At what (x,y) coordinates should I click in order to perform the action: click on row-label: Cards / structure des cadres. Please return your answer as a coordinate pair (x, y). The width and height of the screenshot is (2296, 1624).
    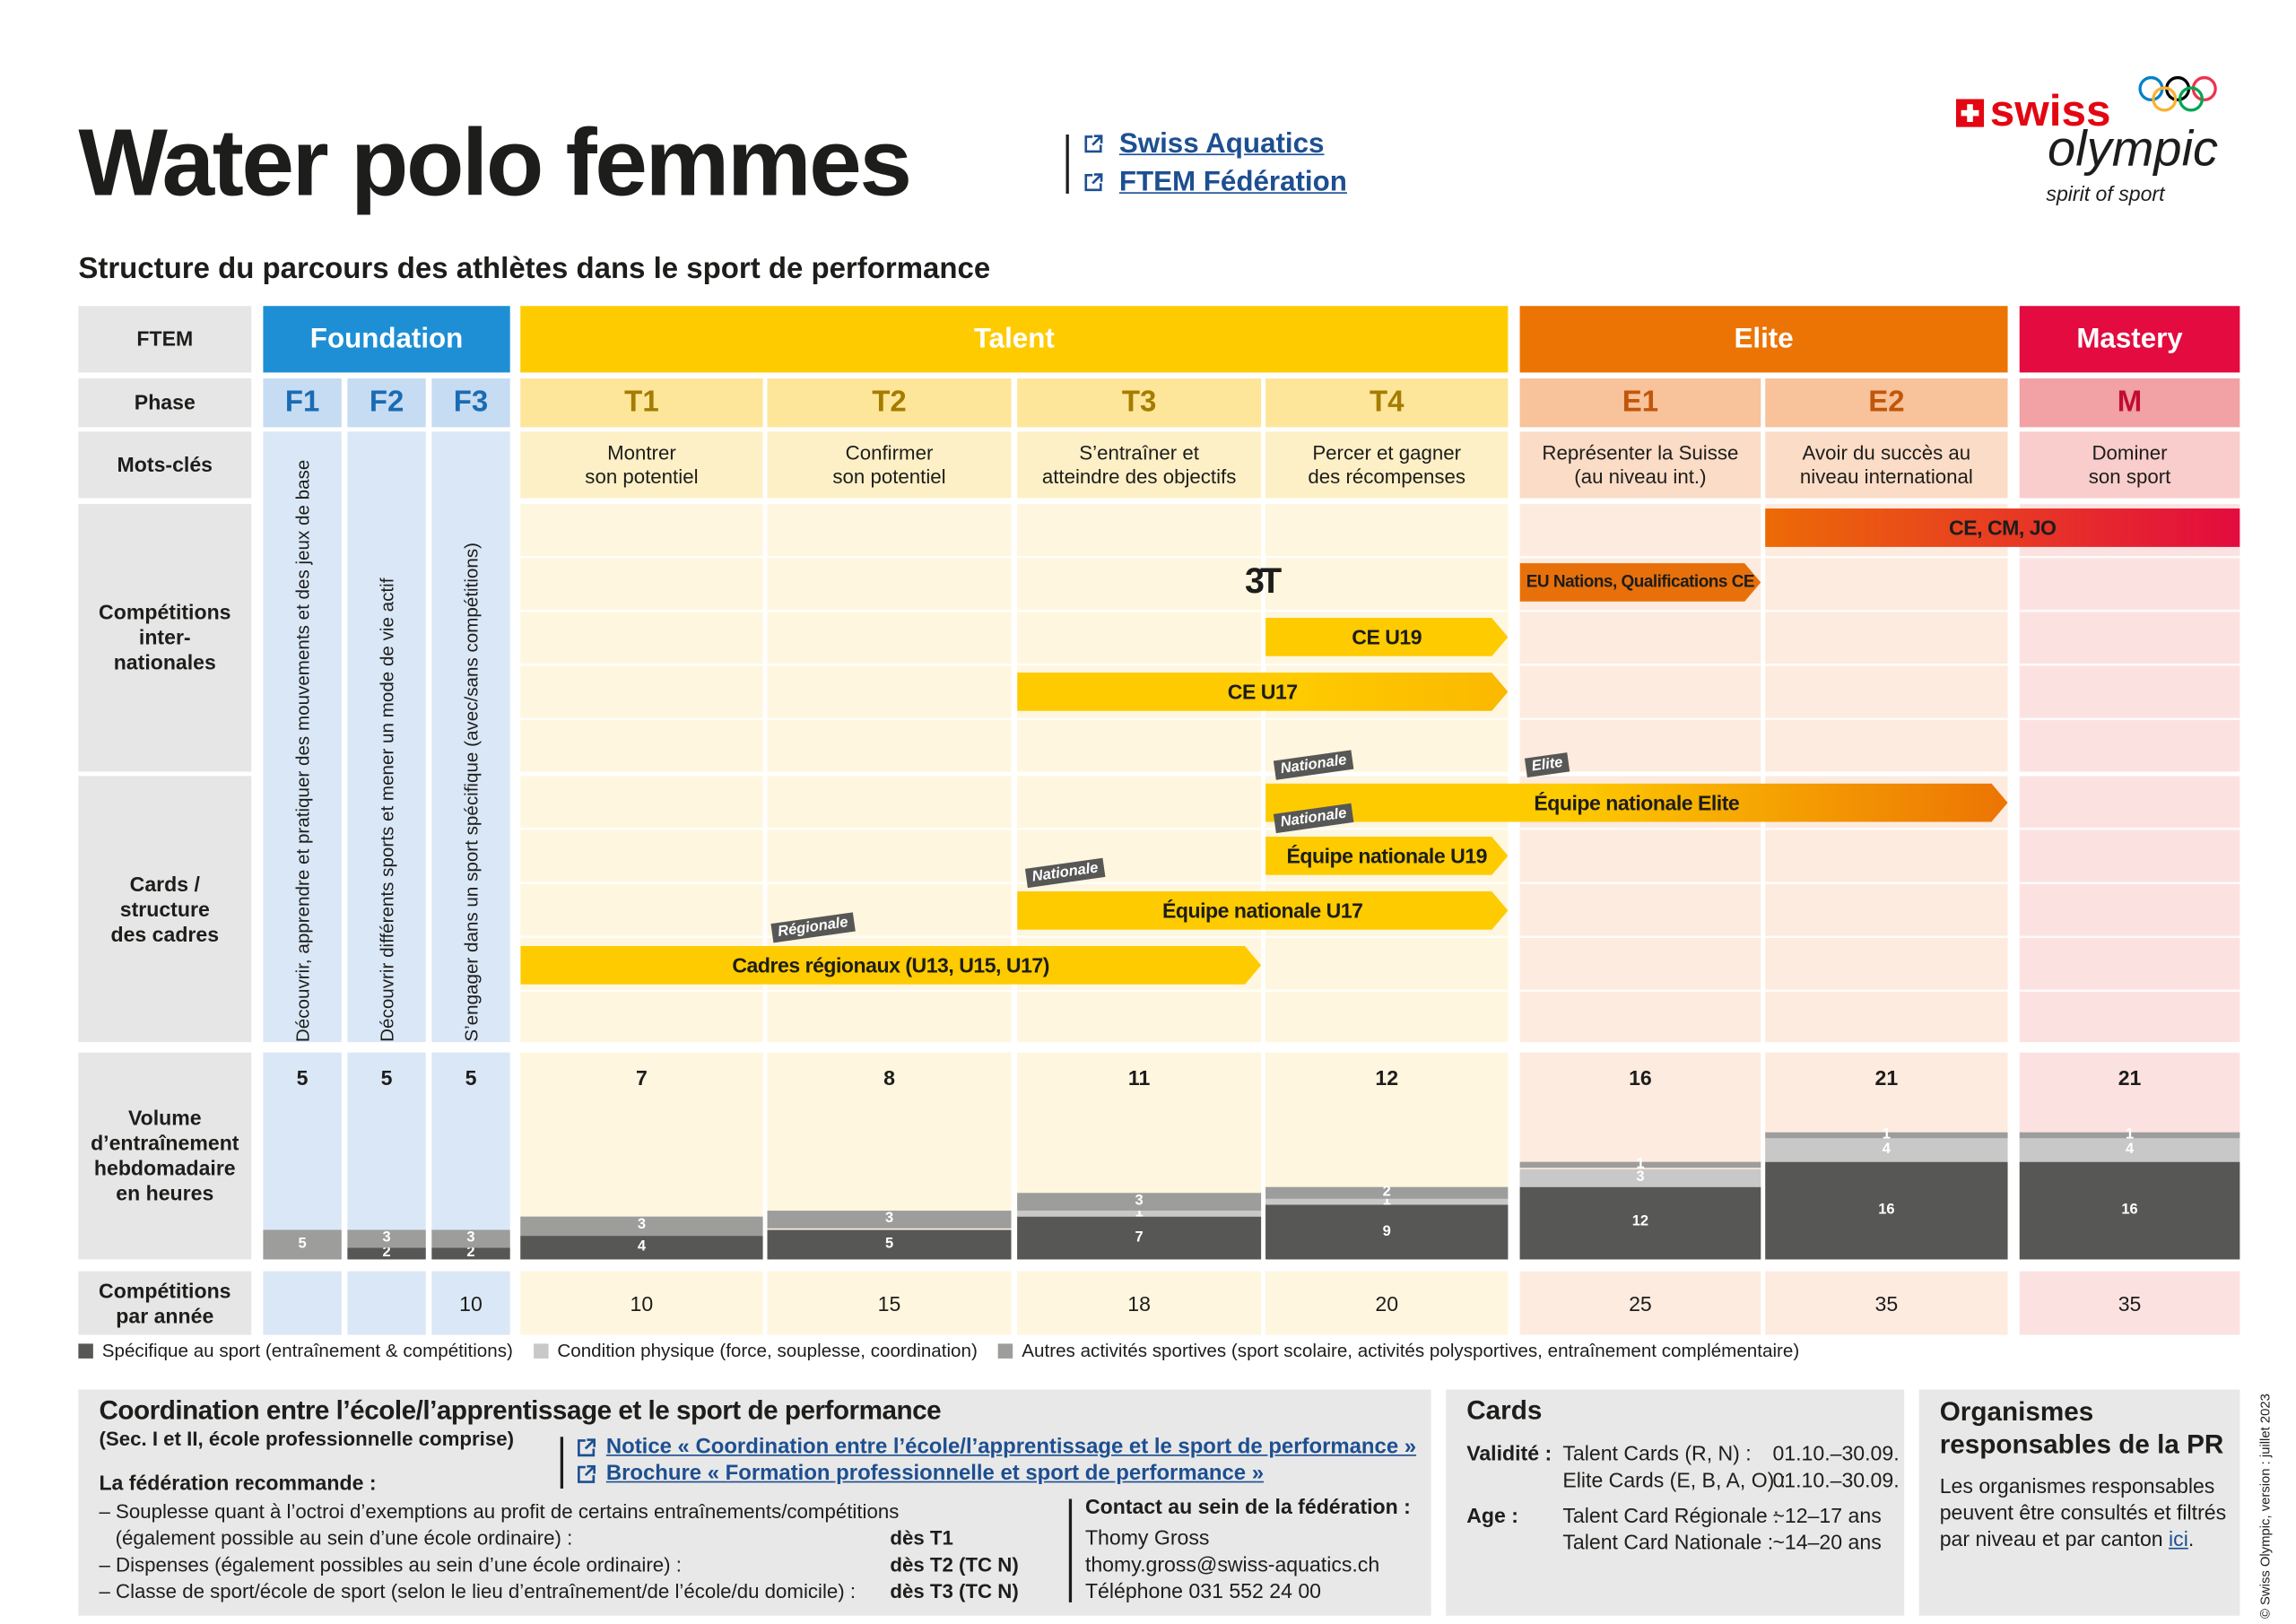
    Looking at the image, I should click on (165, 909).